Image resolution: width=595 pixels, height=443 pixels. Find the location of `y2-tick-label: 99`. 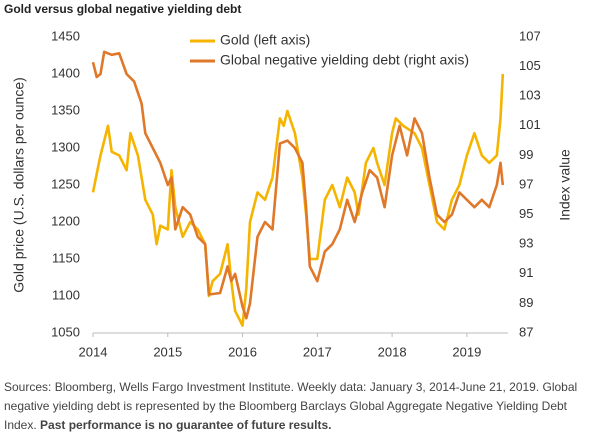

y2-tick-label: 99 is located at coordinates (526, 154).